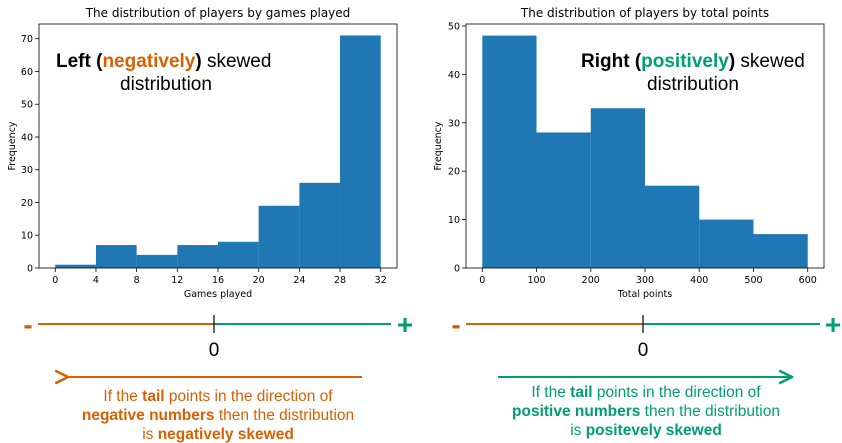 This screenshot has height=443, width=842. Describe the element at coordinates (381, 280) in the screenshot. I see `x-tick-label: 32` at that location.